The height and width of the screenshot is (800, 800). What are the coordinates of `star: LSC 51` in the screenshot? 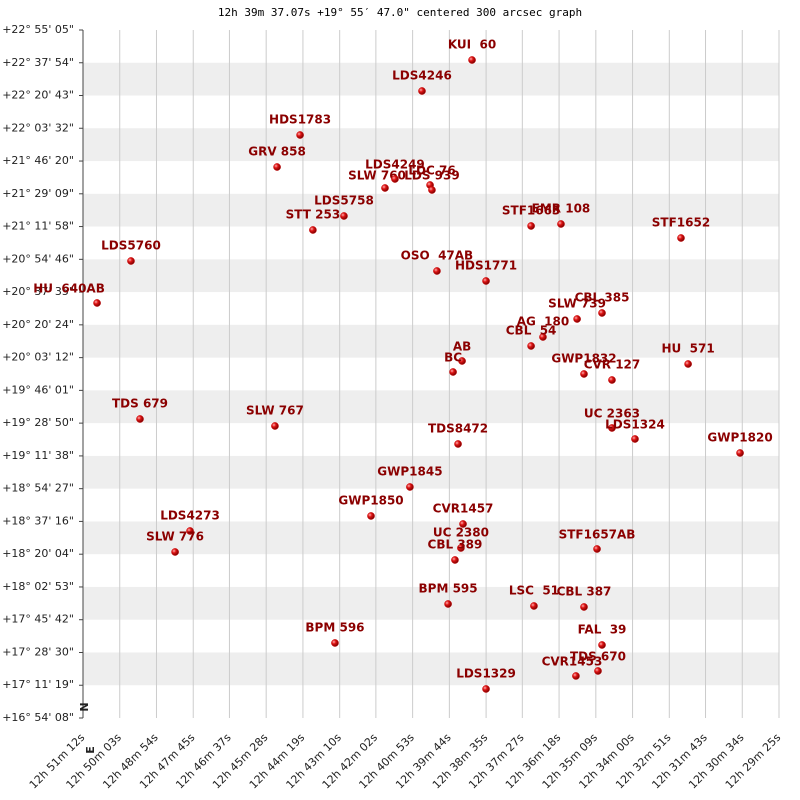 It's located at (534, 596).